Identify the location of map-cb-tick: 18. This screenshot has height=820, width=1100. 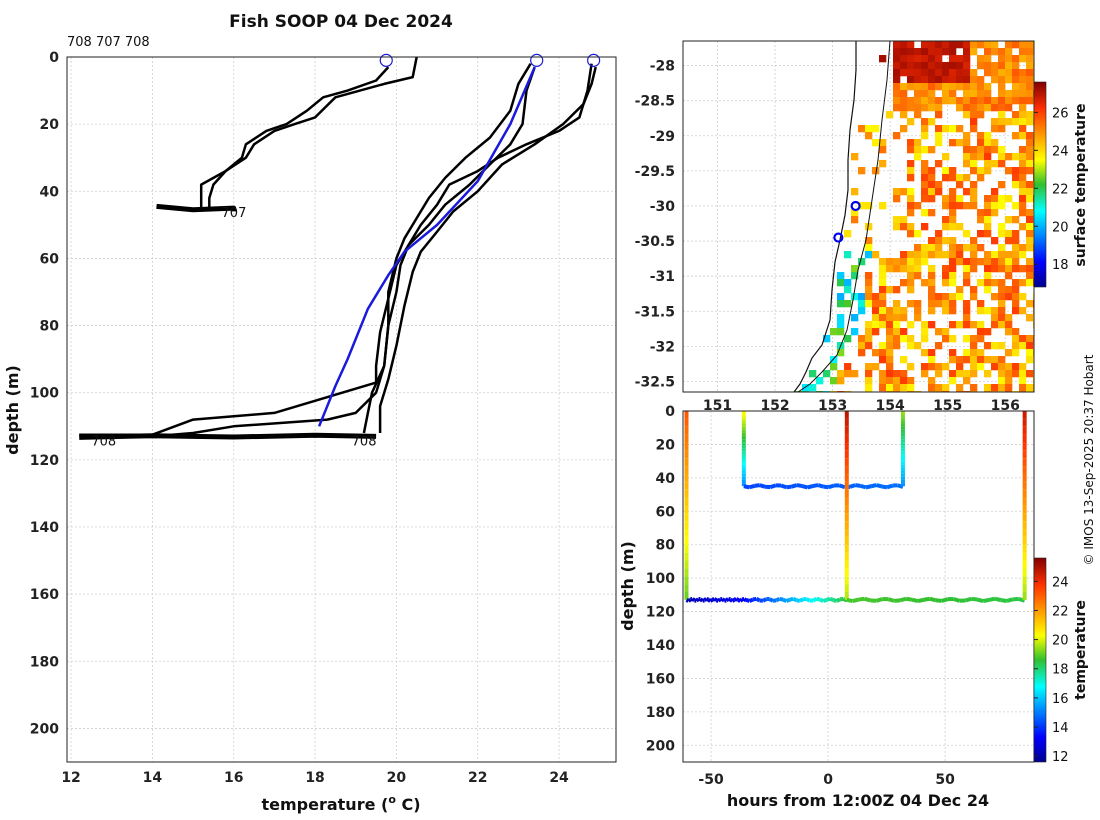
(1060, 265).